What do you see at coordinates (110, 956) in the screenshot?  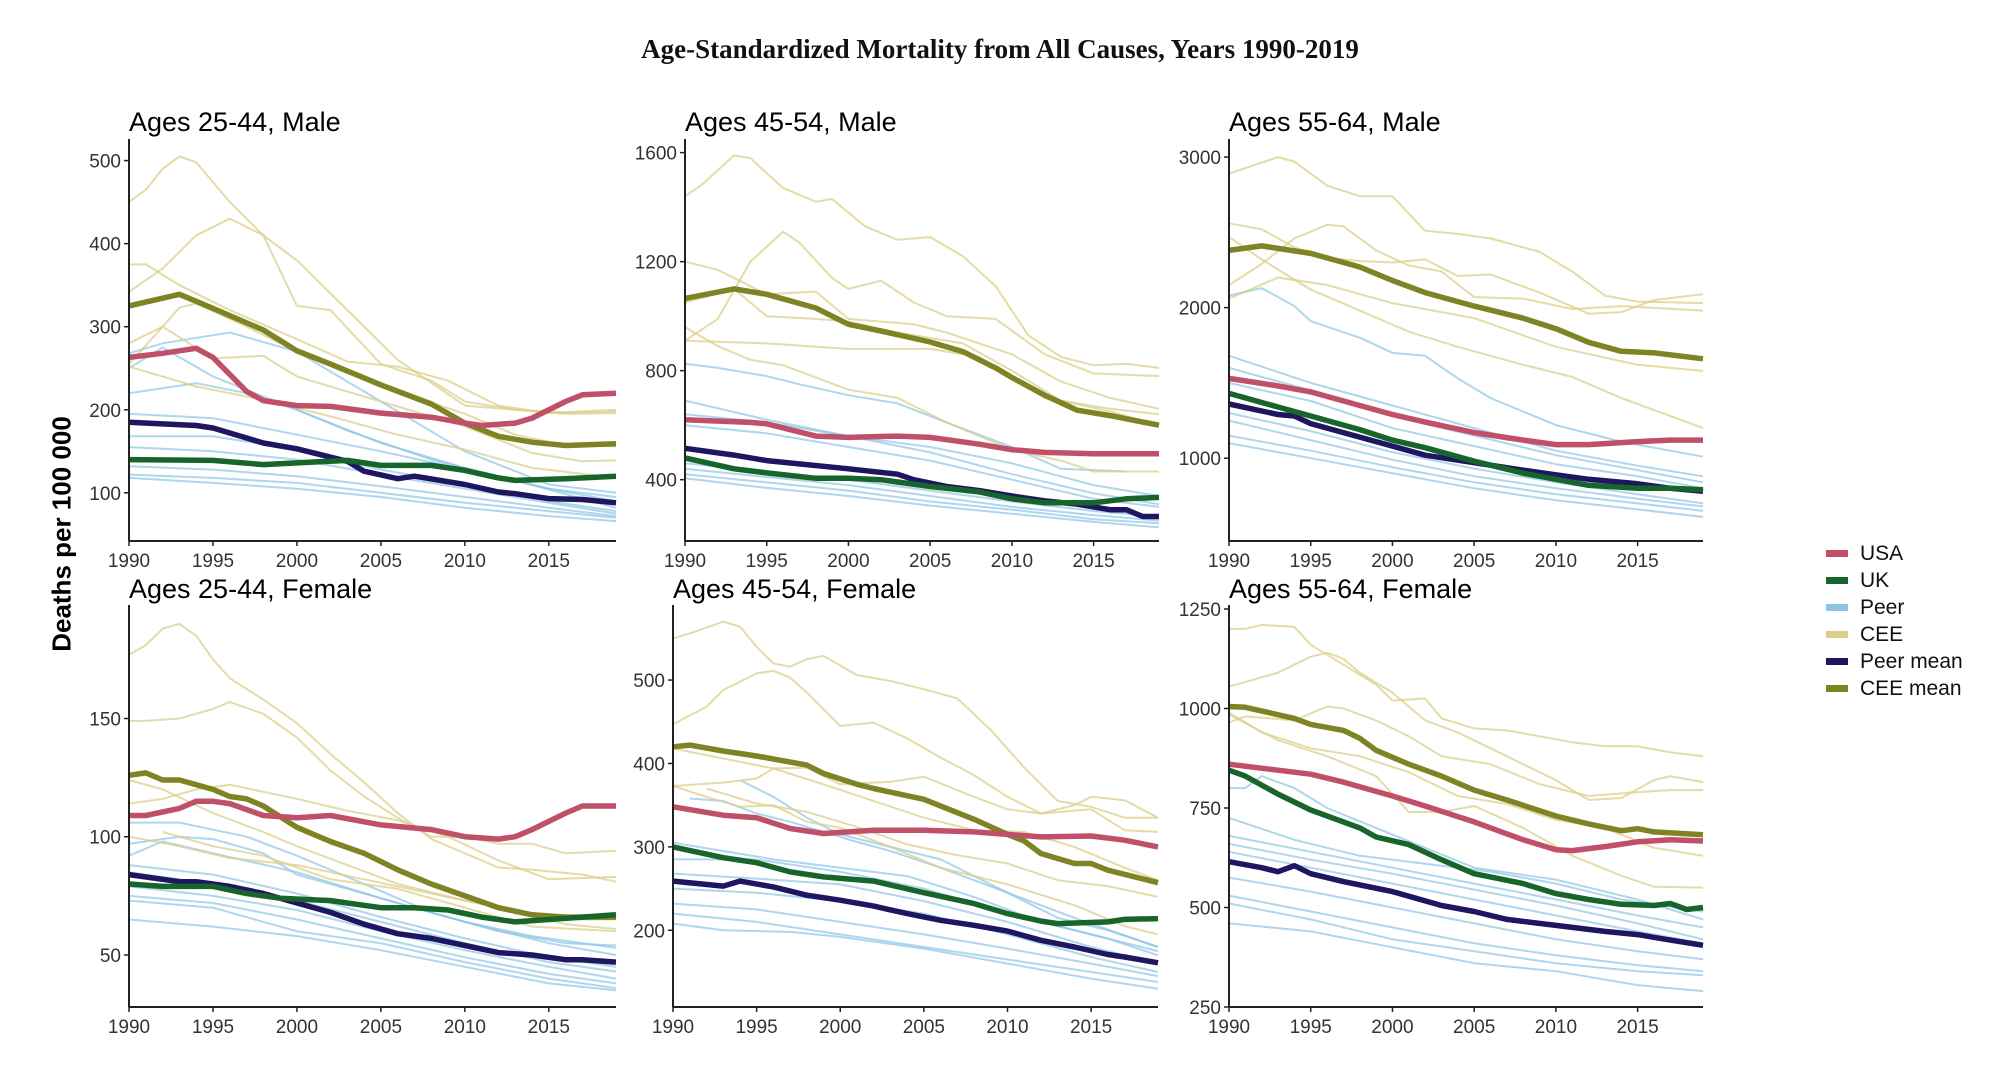 I see `y-tick-label: 50` at bounding box center [110, 956].